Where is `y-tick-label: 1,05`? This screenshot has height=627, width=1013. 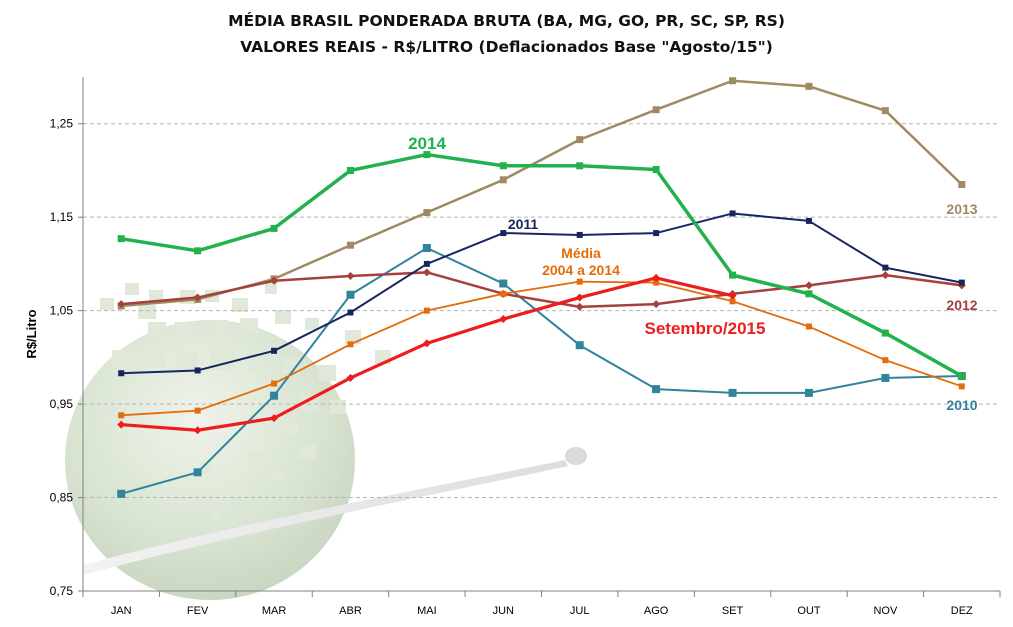
y-tick-label: 1,05 is located at coordinates (62, 311).